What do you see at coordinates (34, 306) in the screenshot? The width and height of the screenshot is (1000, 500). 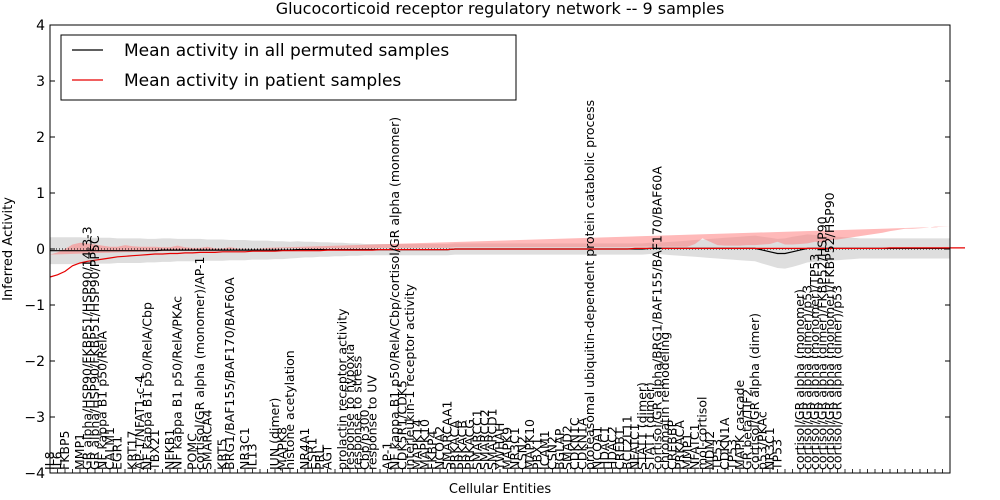 I see `y-tick-label: −1` at bounding box center [34, 306].